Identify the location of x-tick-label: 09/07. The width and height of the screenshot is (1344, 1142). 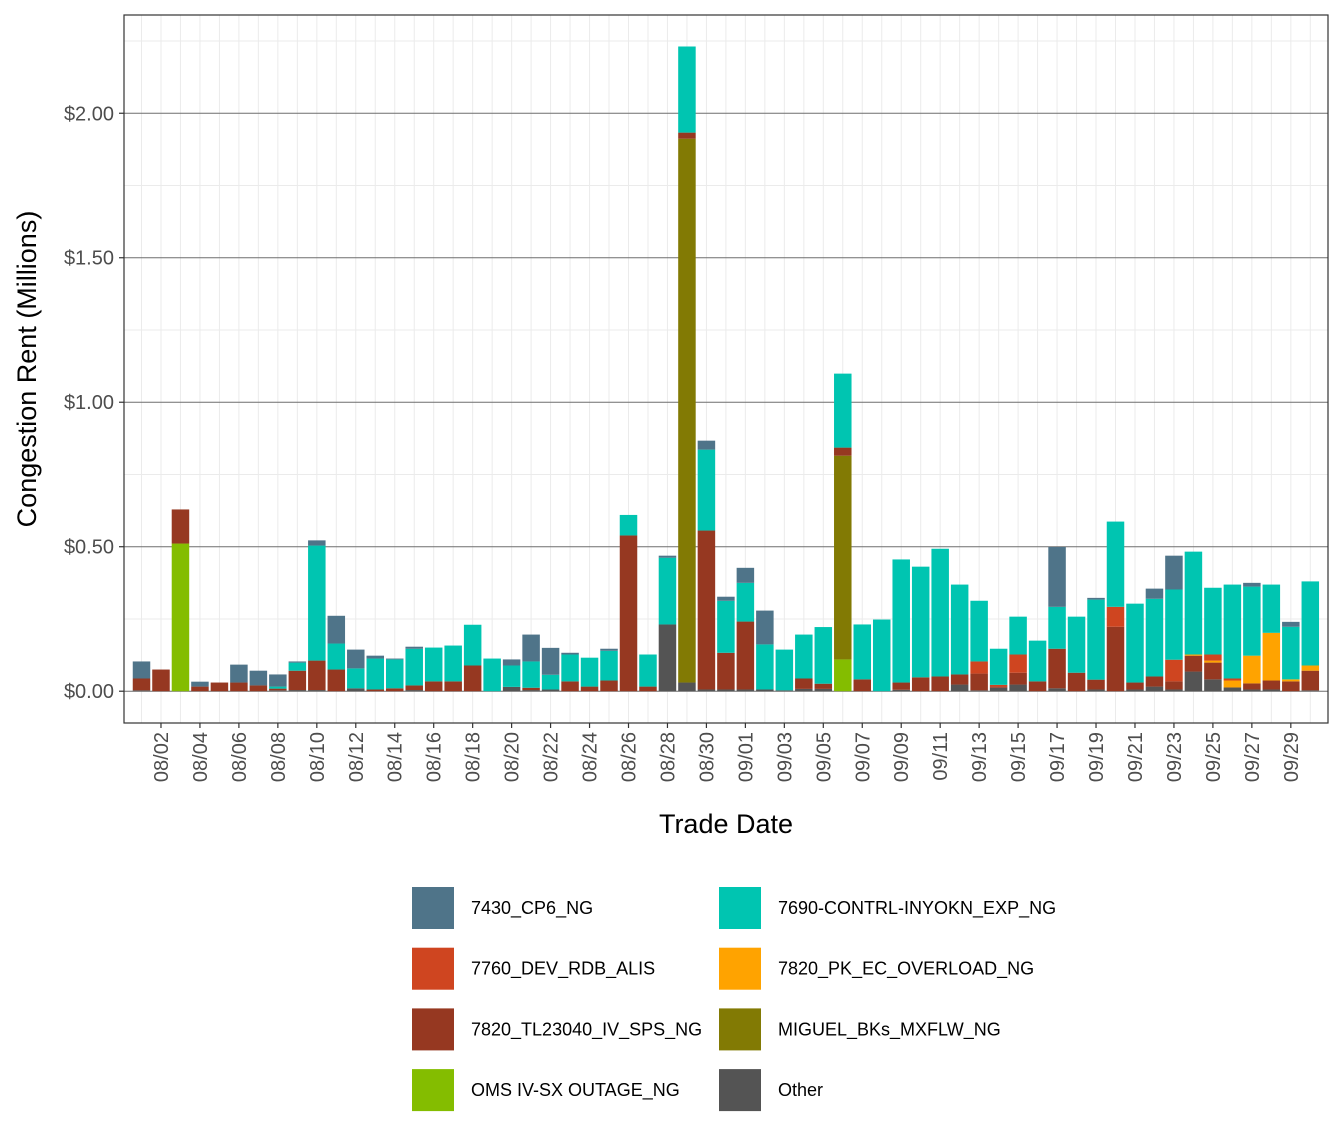
(863, 757).